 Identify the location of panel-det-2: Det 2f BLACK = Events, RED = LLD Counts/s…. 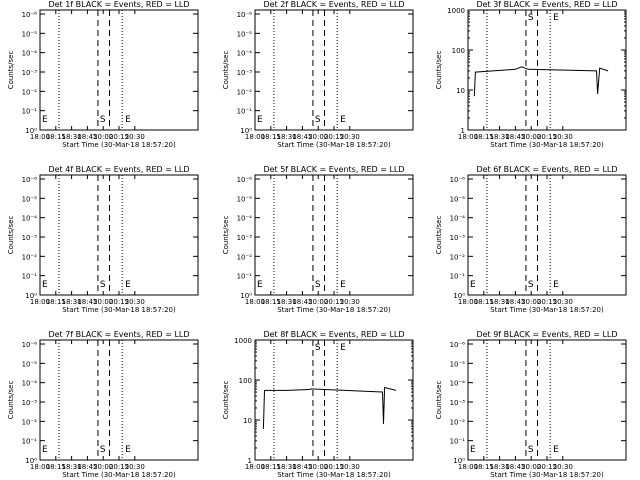
(318, 74).